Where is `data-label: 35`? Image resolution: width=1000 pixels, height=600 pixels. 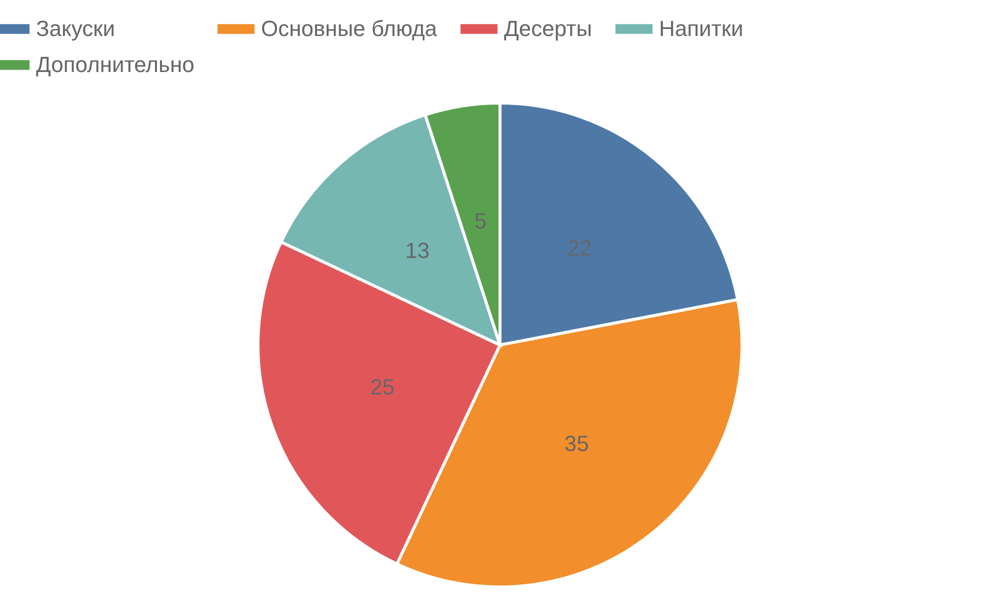 data-label: 35 is located at coordinates (576, 443).